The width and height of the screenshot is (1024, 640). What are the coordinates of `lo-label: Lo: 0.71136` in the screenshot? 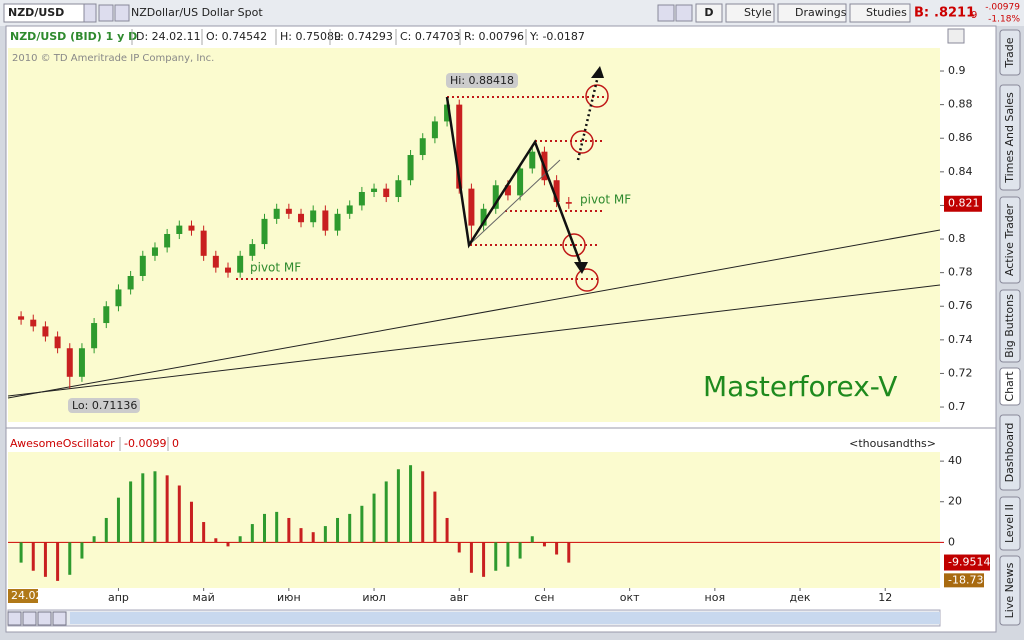 It's located at (104, 405).